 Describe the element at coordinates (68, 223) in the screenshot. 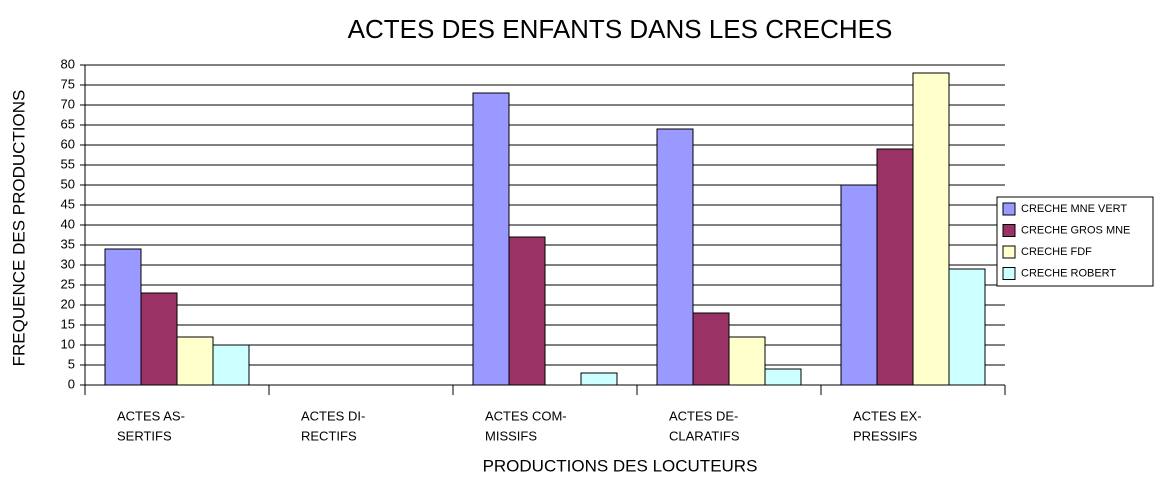

I see `y-tick-label: 40` at that location.